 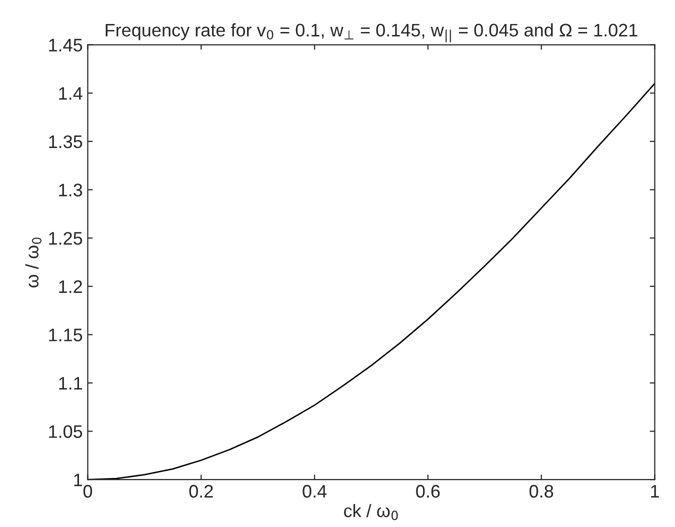 I want to click on y-tick-label: 1.2, so click(x=70, y=286).